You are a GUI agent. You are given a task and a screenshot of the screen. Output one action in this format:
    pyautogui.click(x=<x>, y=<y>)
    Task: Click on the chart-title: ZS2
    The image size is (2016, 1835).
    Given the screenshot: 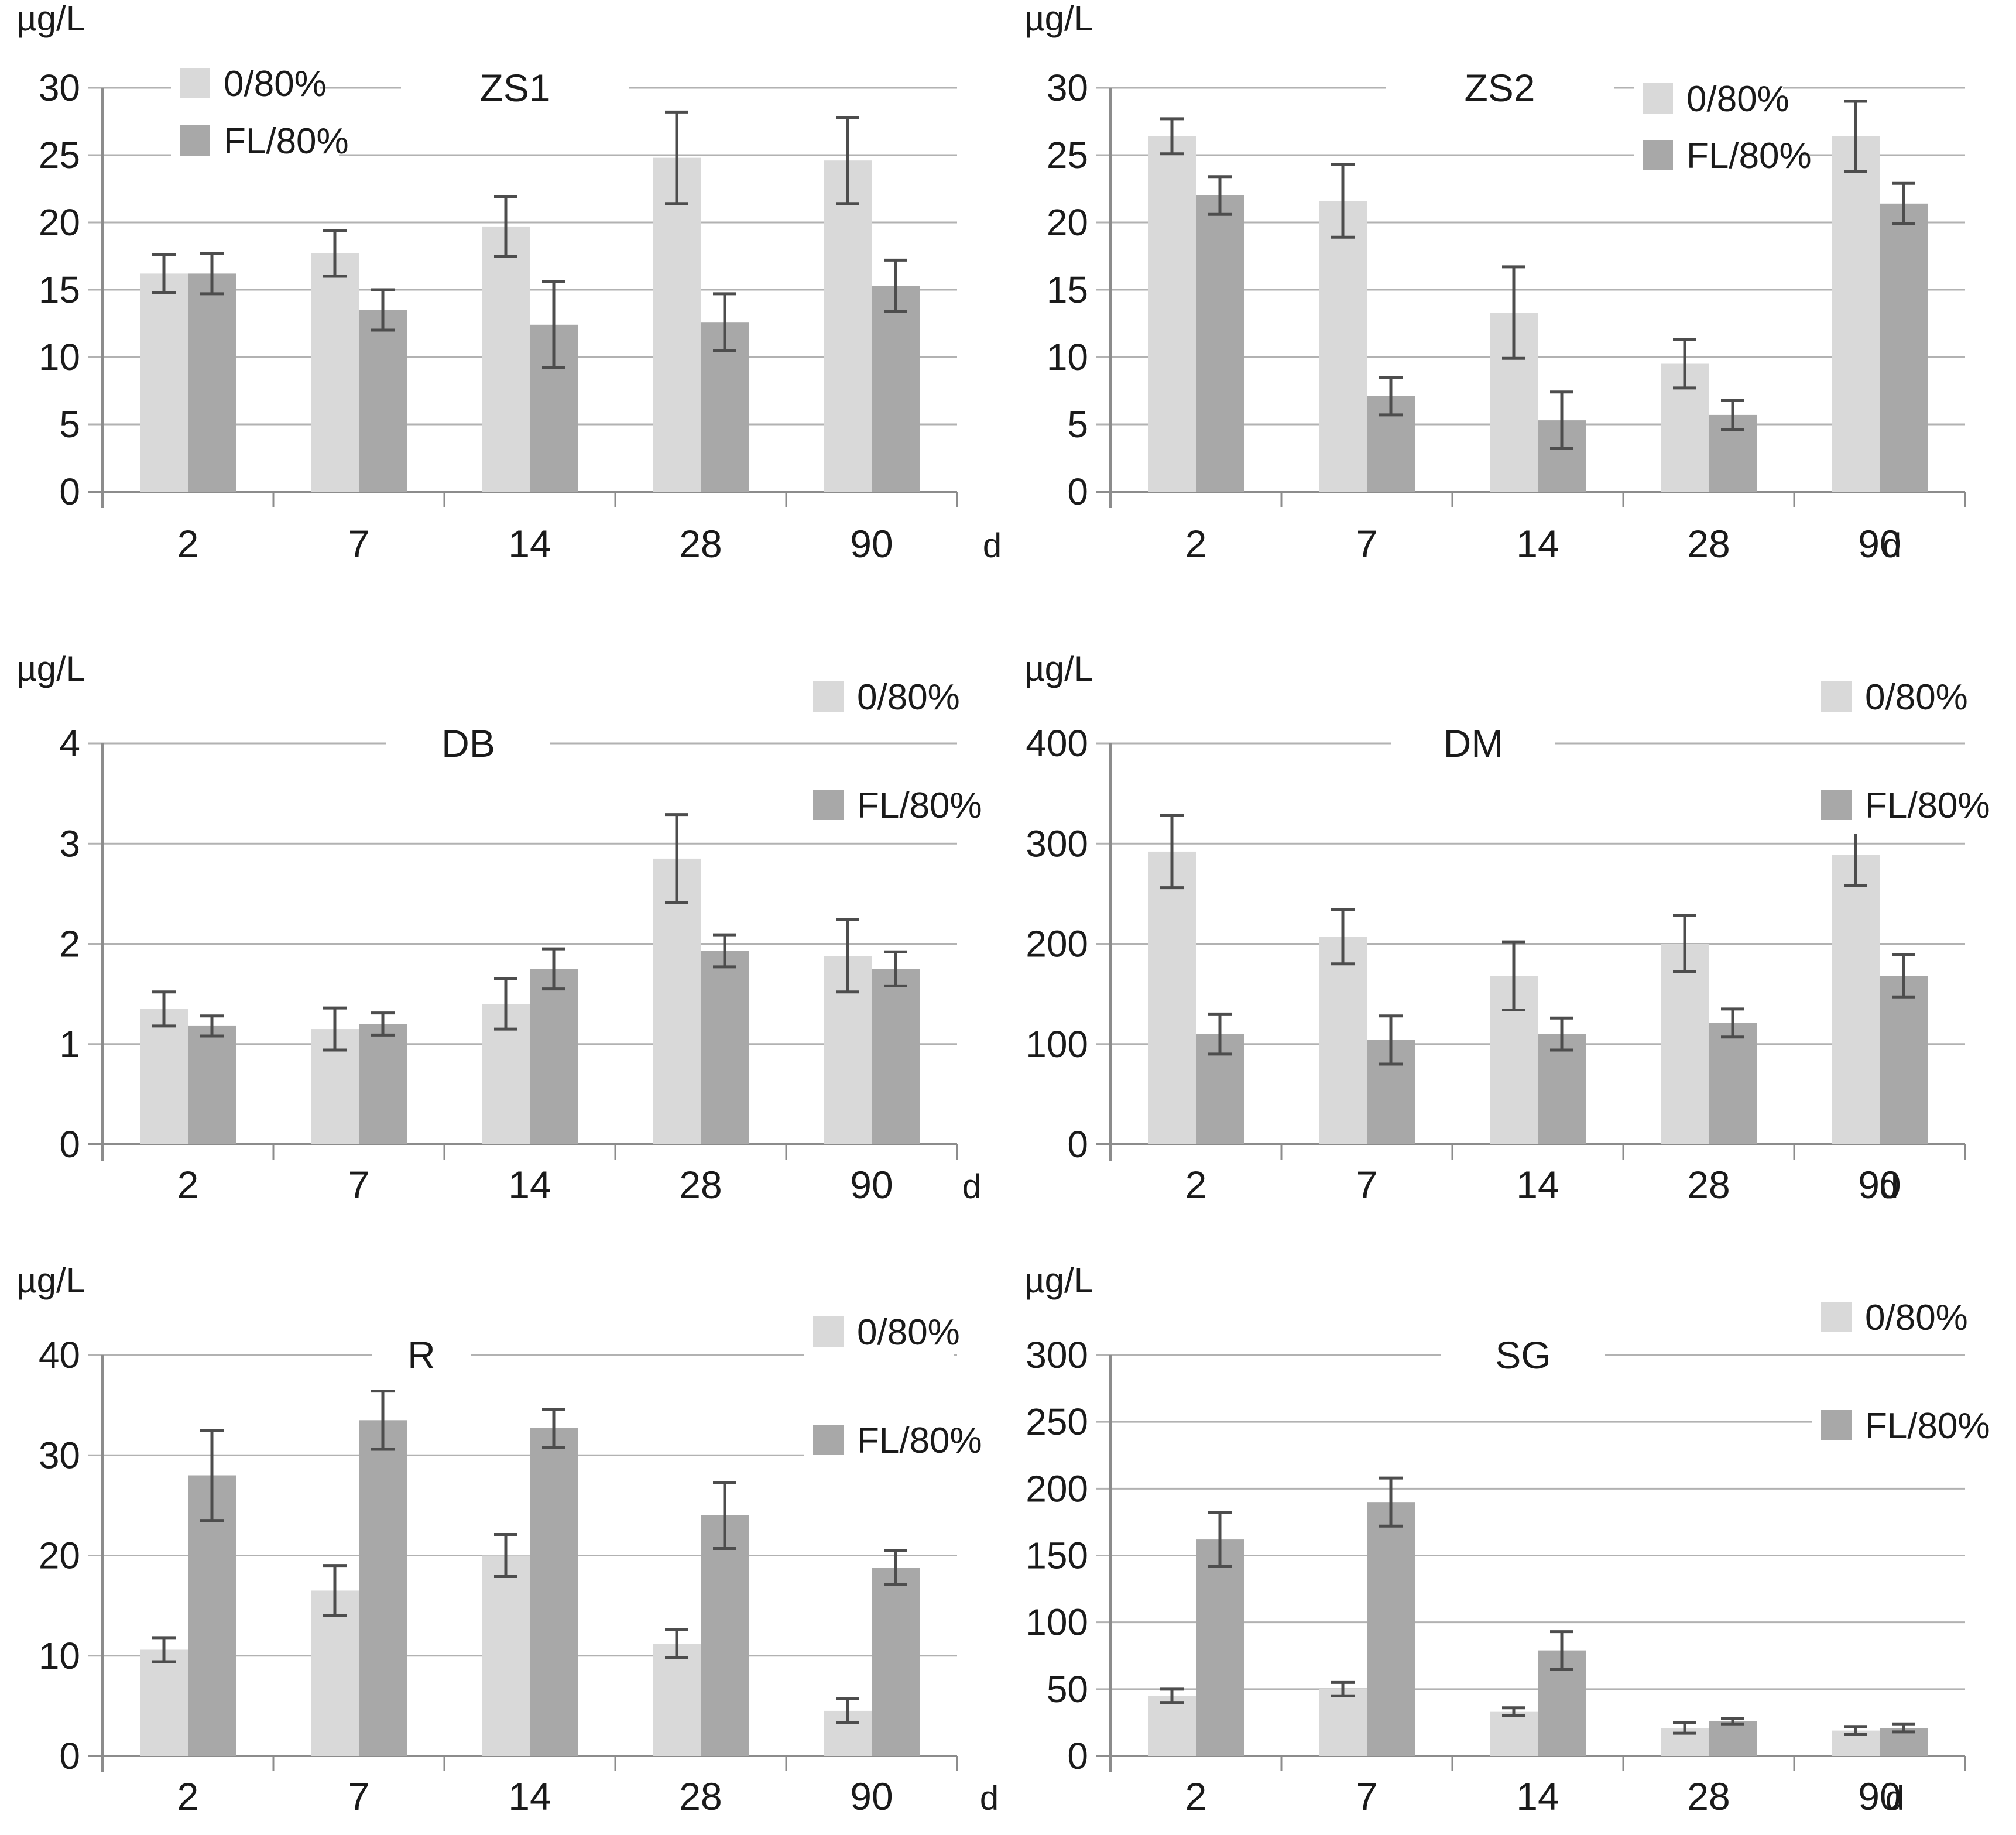 What is the action you would take?
    pyautogui.click(x=1499, y=87)
    